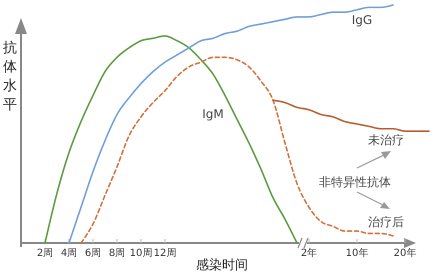 This screenshot has height=275, width=437. I want to click on series-label: IgM, so click(213, 114).